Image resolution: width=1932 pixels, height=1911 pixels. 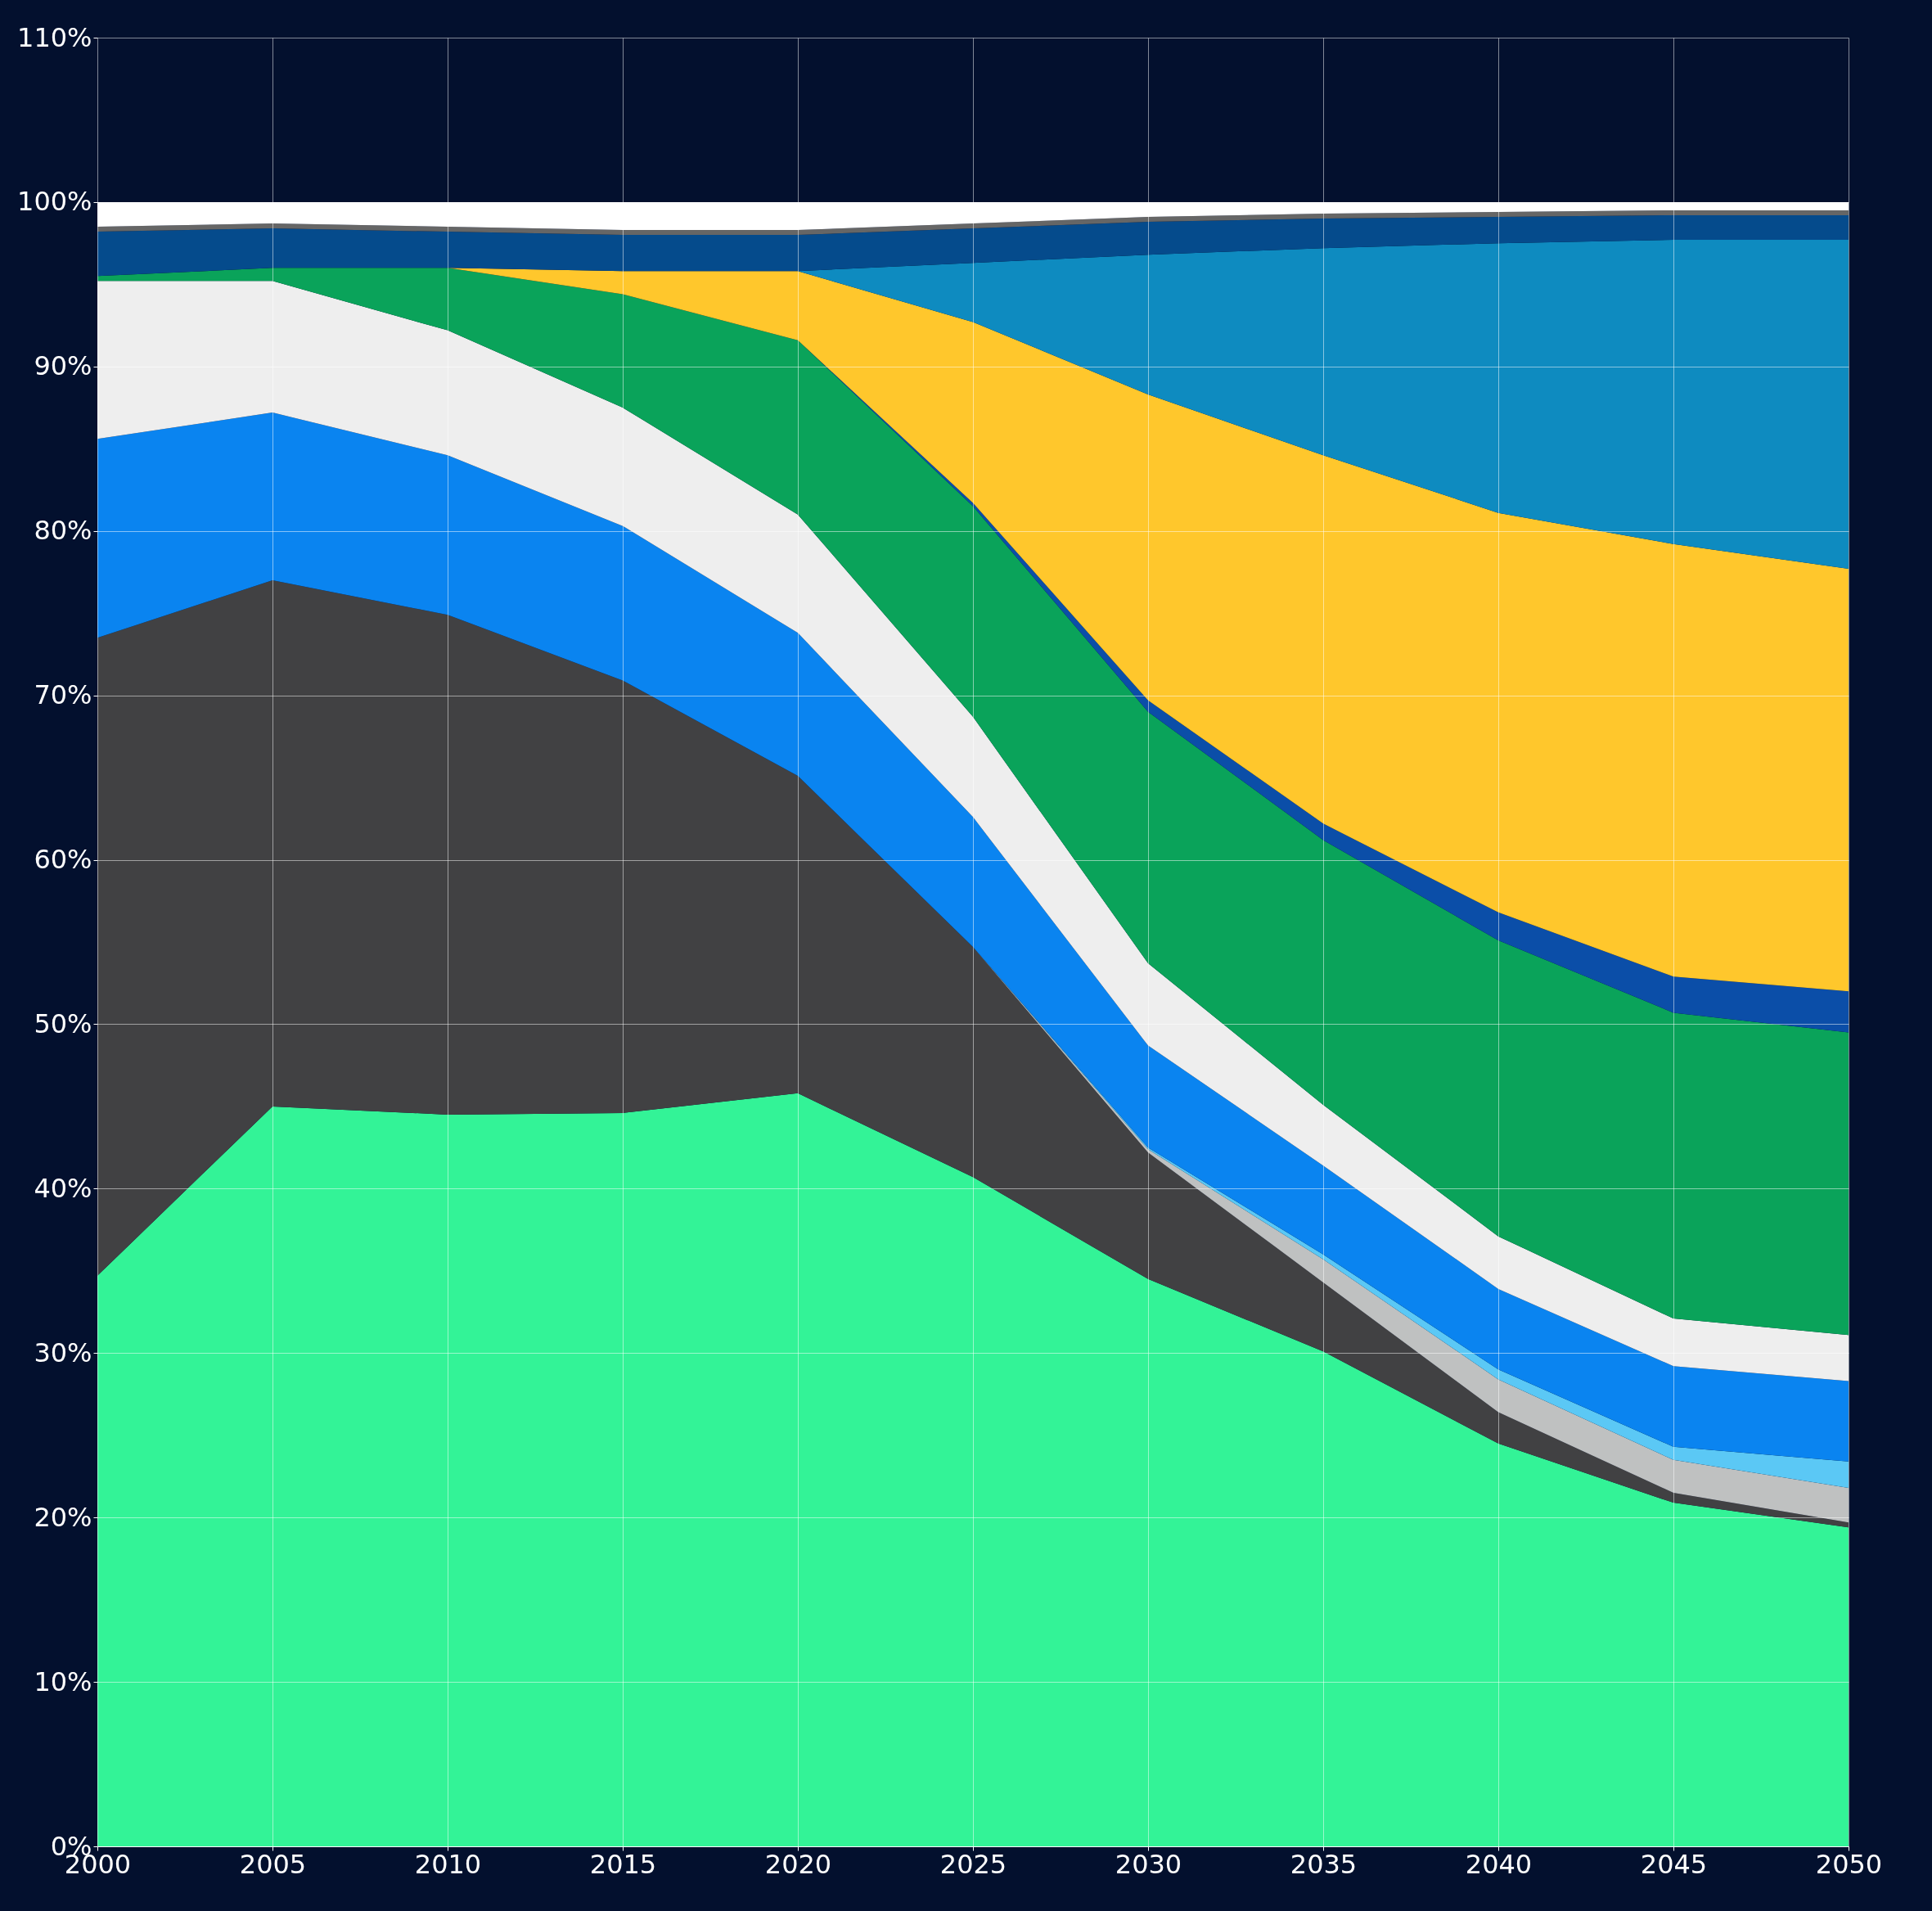 What do you see at coordinates (63, 860) in the screenshot?
I see `y-tick-label: 60%` at bounding box center [63, 860].